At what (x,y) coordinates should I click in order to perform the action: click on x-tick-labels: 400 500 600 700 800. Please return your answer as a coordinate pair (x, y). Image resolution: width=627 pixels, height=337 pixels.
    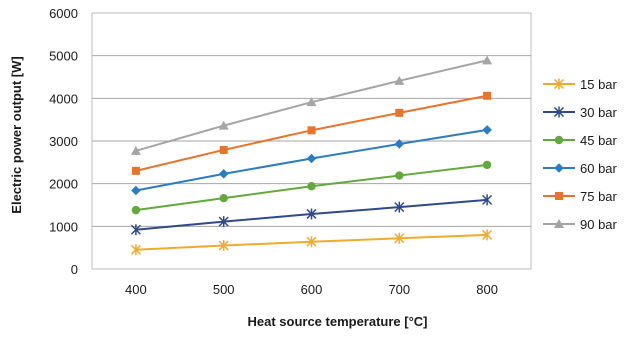
    Looking at the image, I should click on (311, 289).